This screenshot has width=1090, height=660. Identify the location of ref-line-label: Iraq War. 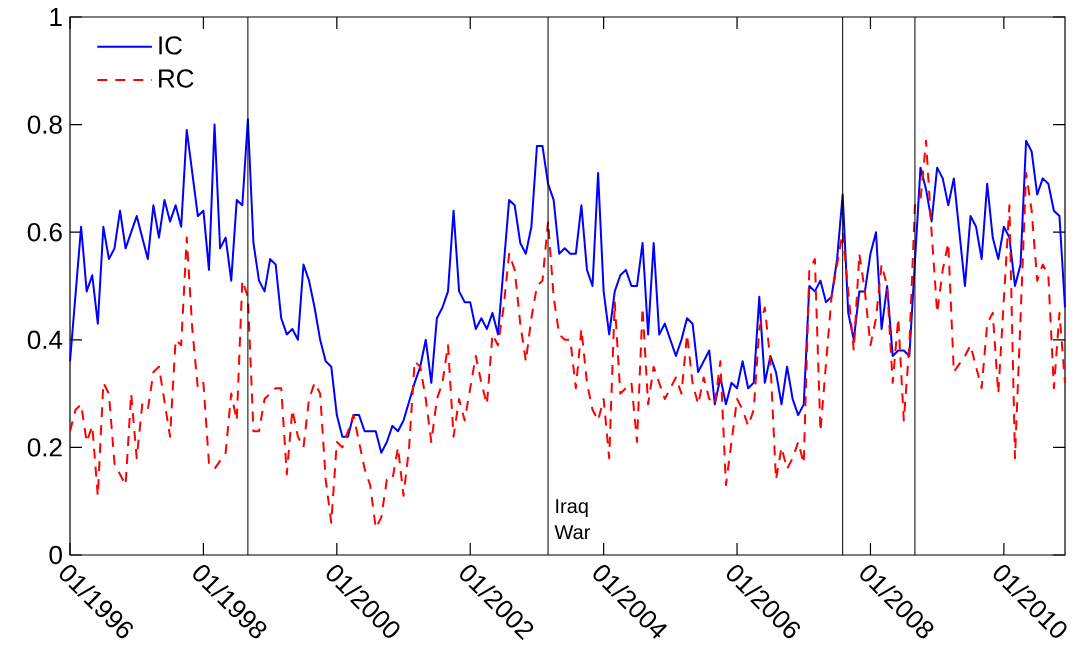
(572, 519).